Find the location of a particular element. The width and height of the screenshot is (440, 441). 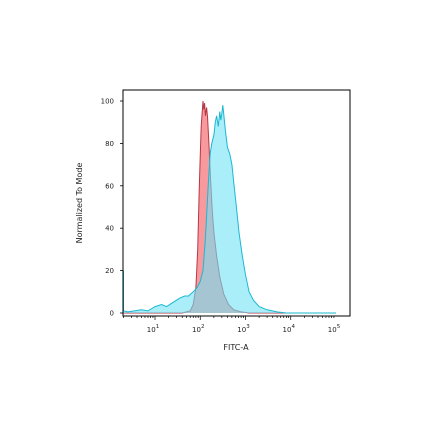

y-axis: 0 20 40 60 80 100 is located at coordinates (112, 208).